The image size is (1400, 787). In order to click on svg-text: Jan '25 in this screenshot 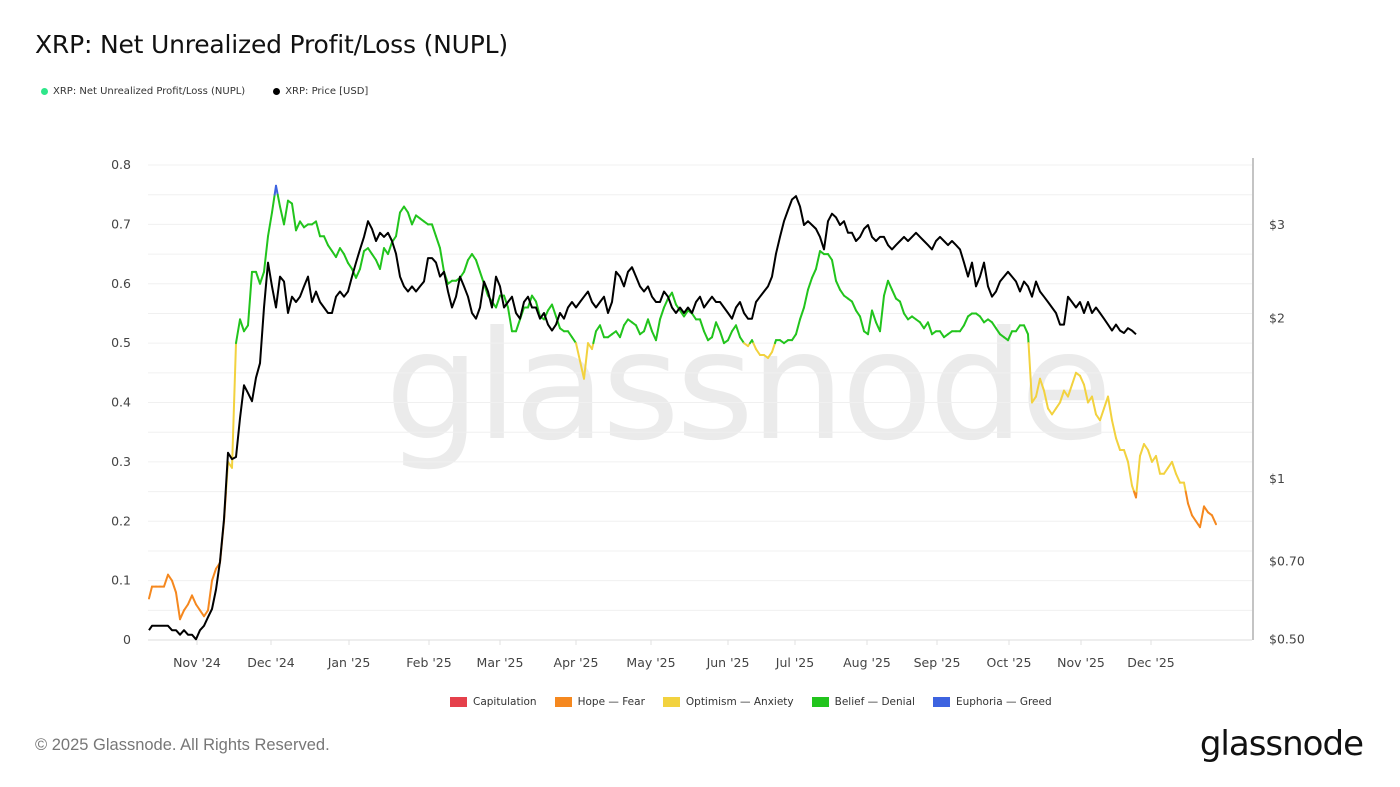, I will do `click(349, 662)`.